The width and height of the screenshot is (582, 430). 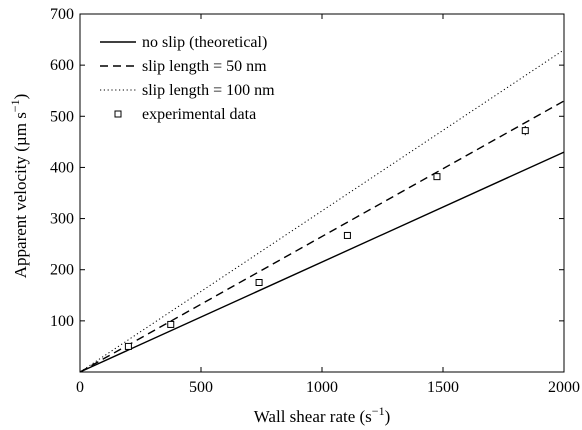 I want to click on y-tick-label: 500, so click(x=62, y=116).